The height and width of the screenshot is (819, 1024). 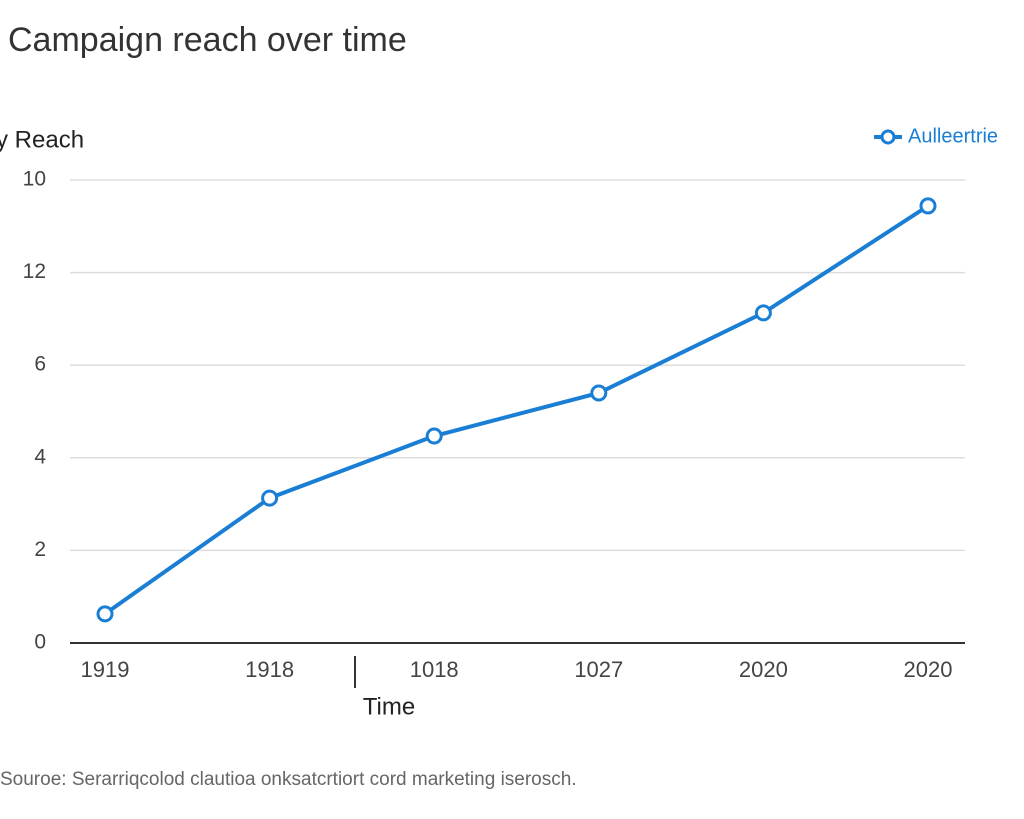 What do you see at coordinates (42, 139) in the screenshot?
I see `y-axis-label: y Reach` at bounding box center [42, 139].